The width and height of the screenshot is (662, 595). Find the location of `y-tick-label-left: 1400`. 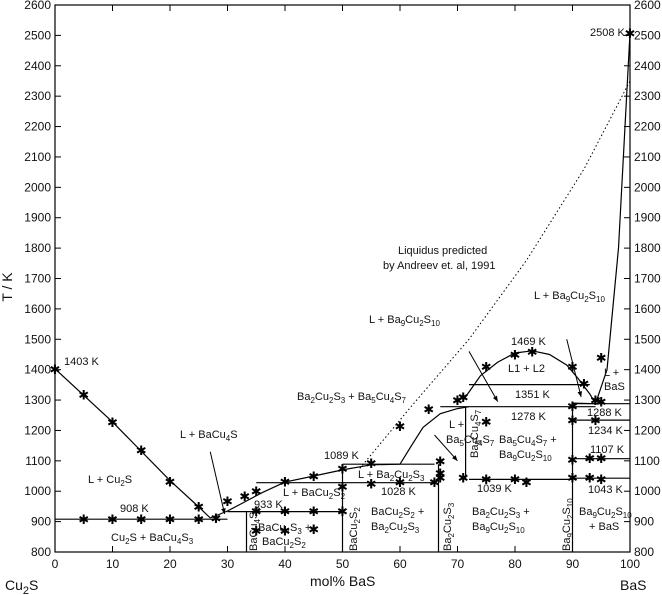

y-tick-label-left: 1400 is located at coordinates (37, 370).